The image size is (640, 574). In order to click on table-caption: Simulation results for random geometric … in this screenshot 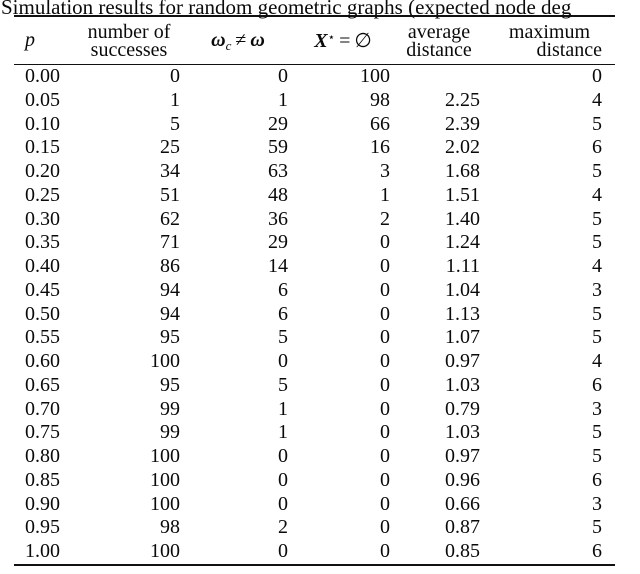, I will do `click(286, 9)`.